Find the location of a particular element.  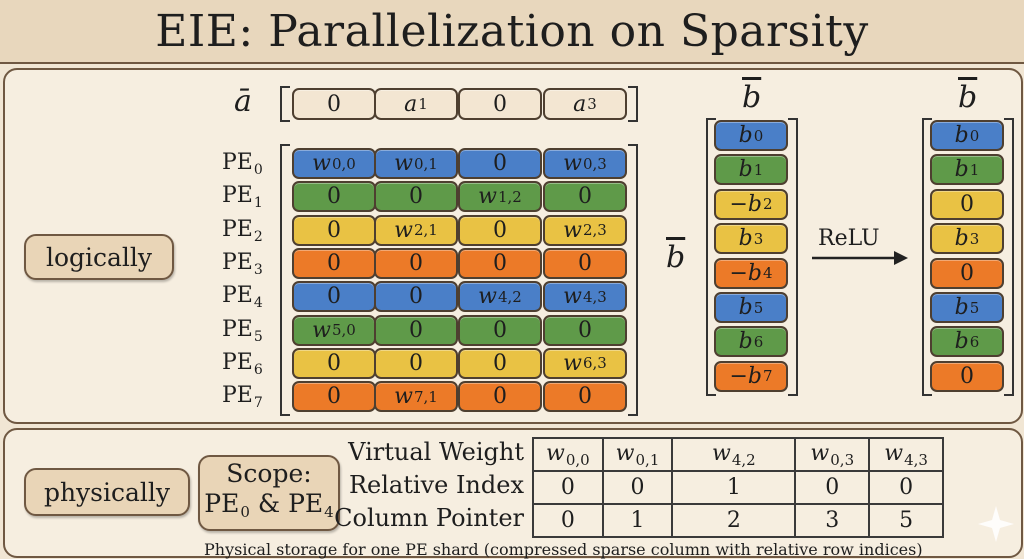

matrix-cell-3-2: 0 is located at coordinates (500, 263).